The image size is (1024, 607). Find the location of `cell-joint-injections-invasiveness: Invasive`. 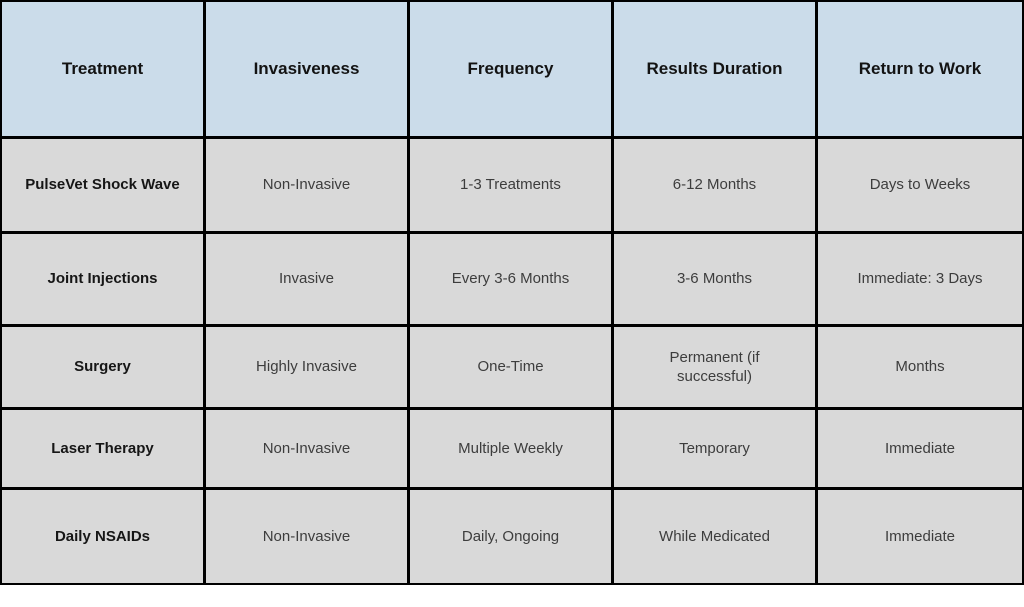

cell-joint-injections-invasiveness: Invasive is located at coordinates (308, 280).